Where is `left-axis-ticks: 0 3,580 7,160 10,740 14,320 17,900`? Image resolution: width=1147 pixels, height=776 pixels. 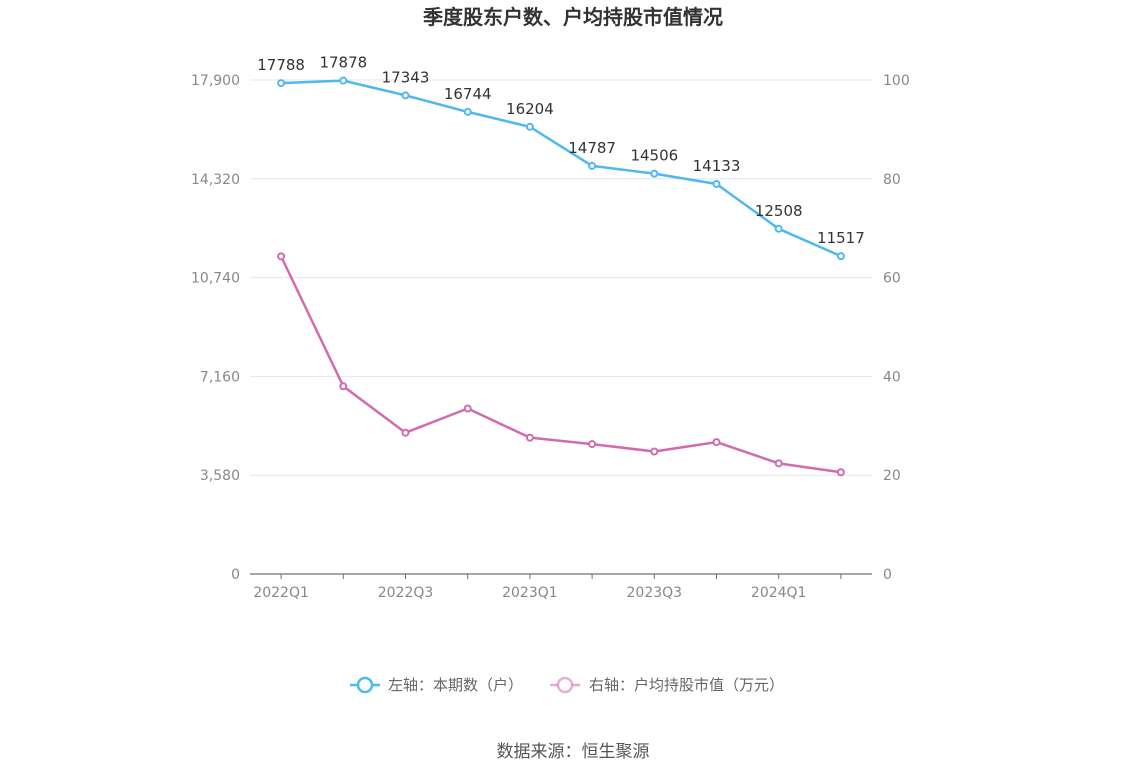
left-axis-ticks: 0 3,580 7,160 10,740 14,320 17,900 is located at coordinates (215, 328).